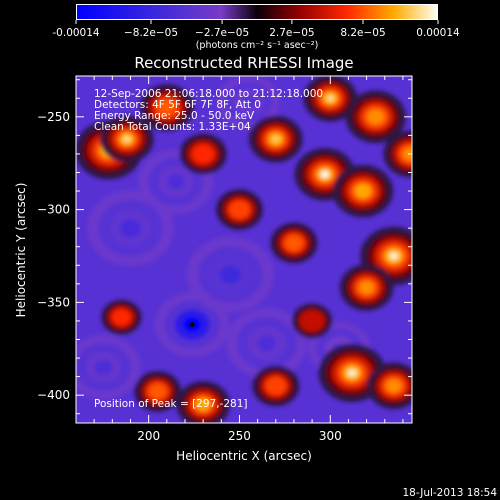 This screenshot has width=500, height=500. What do you see at coordinates (174, 116) in the screenshot?
I see `annotation-energy-range: Energy Range: 25.0 - 50.0 keV` at bounding box center [174, 116].